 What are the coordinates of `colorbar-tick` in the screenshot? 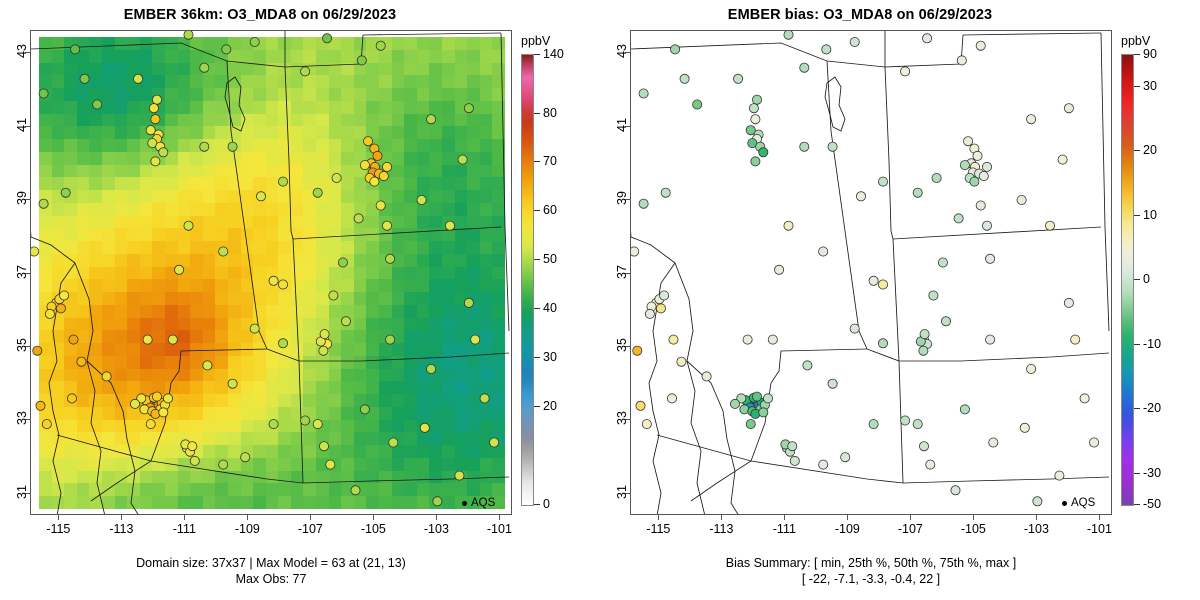 It's located at (537, 54).